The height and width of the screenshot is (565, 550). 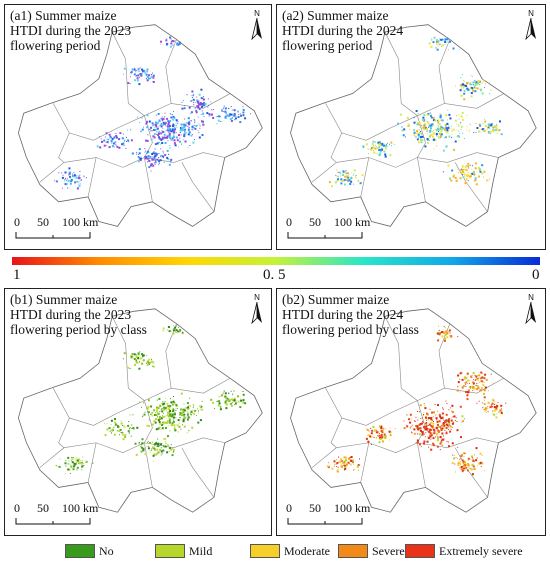 I want to click on legend-item-no: No, so click(x=89, y=551).